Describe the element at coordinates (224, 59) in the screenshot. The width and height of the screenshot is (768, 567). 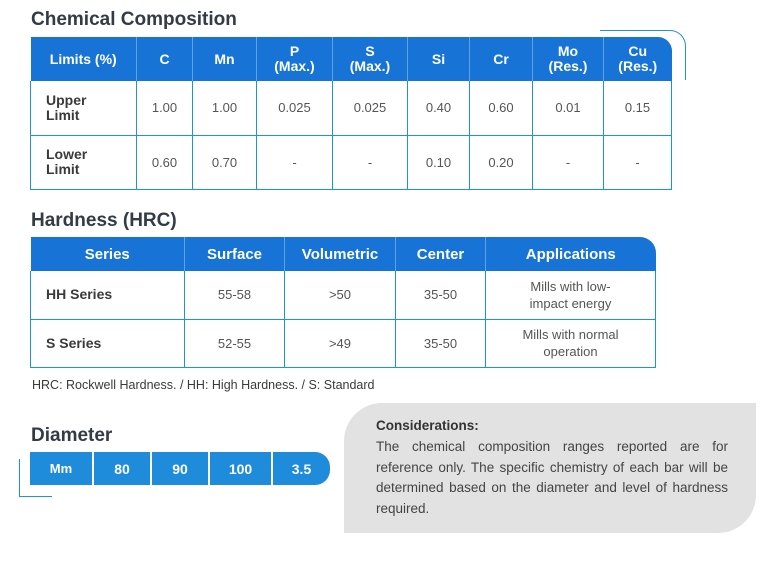
I see `chem-header-mn: Mn` at that location.